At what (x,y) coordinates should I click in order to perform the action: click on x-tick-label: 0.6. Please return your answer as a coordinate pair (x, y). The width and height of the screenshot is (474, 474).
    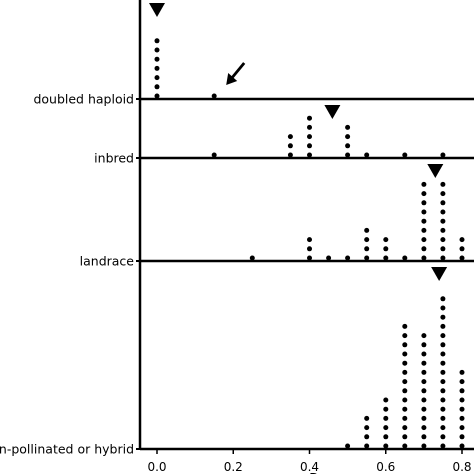
    Looking at the image, I should click on (385, 467).